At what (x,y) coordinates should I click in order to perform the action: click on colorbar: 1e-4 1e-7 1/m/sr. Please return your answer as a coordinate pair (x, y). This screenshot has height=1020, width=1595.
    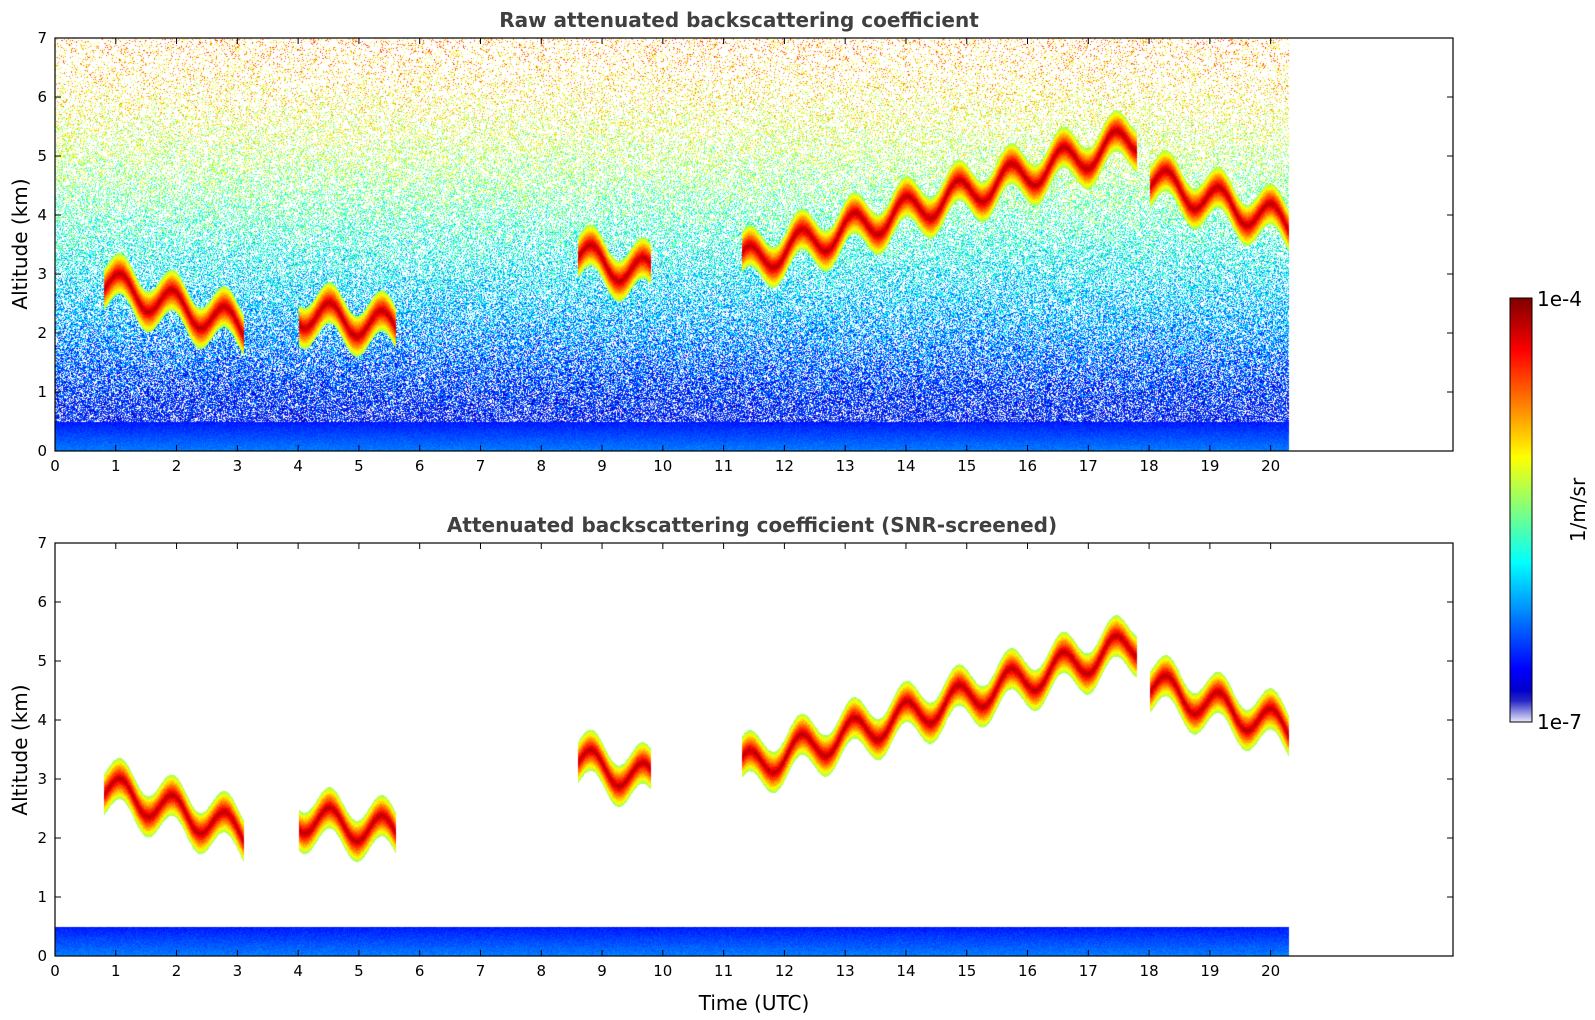
    Looking at the image, I should click on (1549, 510).